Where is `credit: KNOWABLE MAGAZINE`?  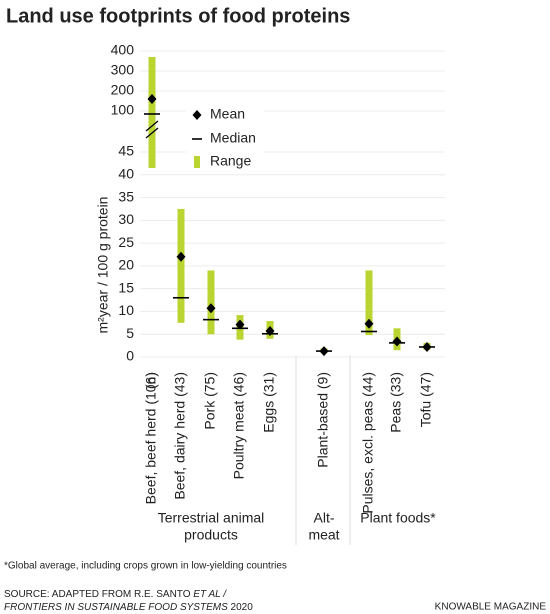 credit: KNOWABLE MAGAZINE is located at coordinates (491, 607).